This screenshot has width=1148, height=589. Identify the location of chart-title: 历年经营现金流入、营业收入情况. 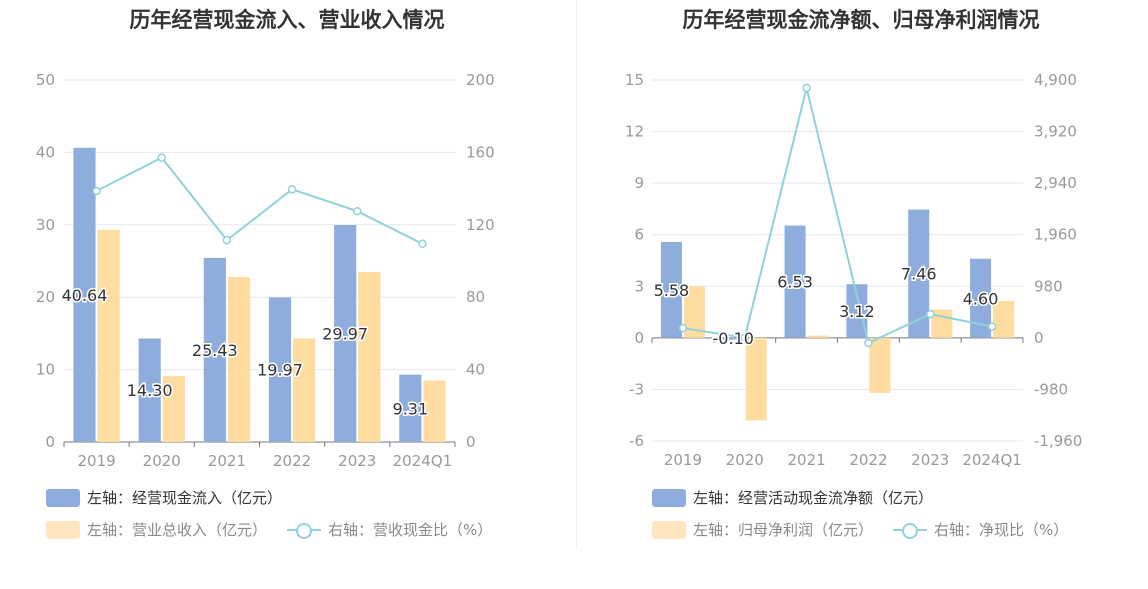
(287, 20).